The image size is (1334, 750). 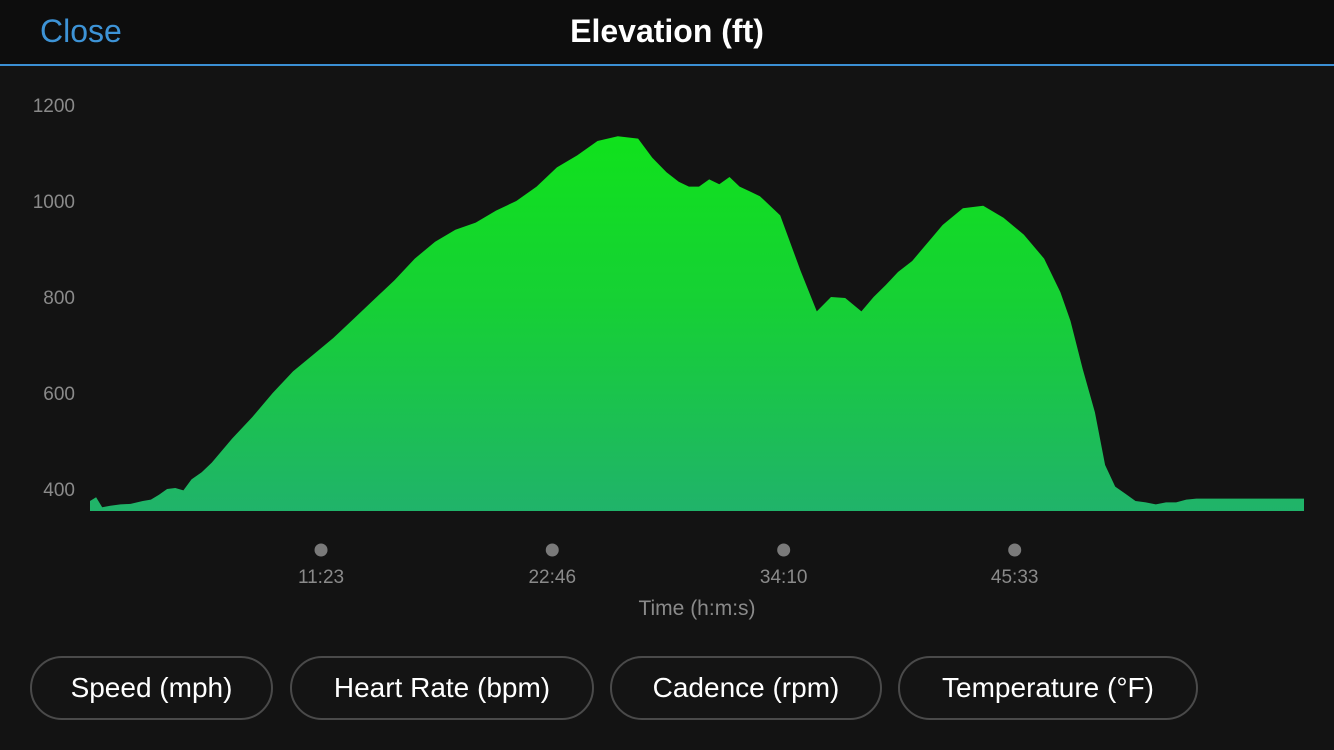 What do you see at coordinates (54, 202) in the screenshot?
I see `y-tick-label: 1000` at bounding box center [54, 202].